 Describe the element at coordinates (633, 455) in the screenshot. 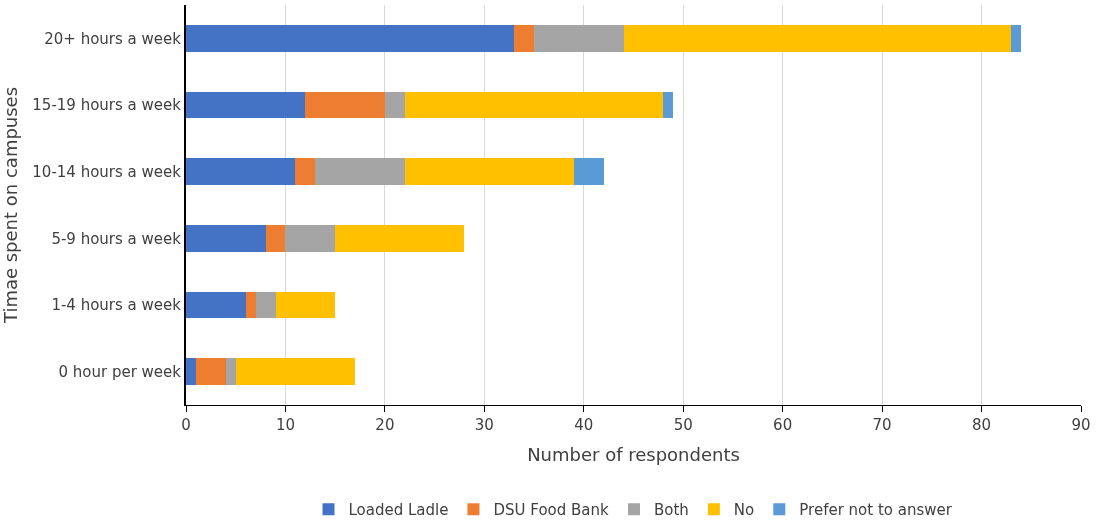

I see `x-axis-title: Number of respondents` at that location.